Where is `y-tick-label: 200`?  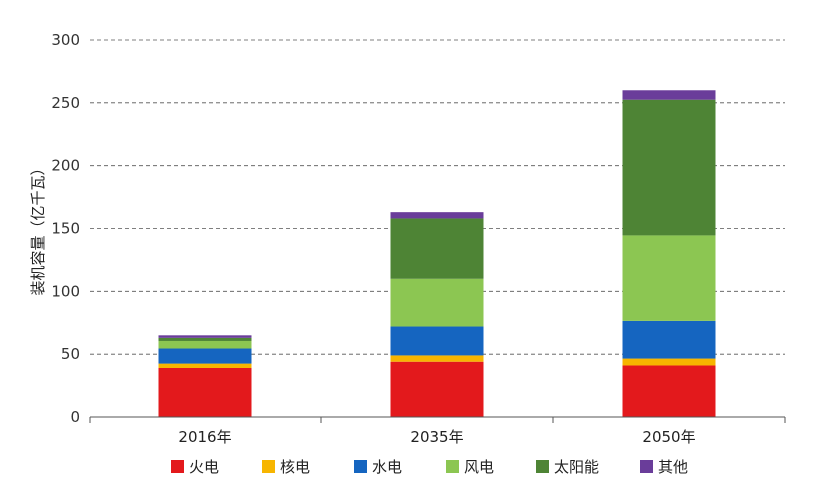
y-tick-label: 200 is located at coordinates (65, 166).